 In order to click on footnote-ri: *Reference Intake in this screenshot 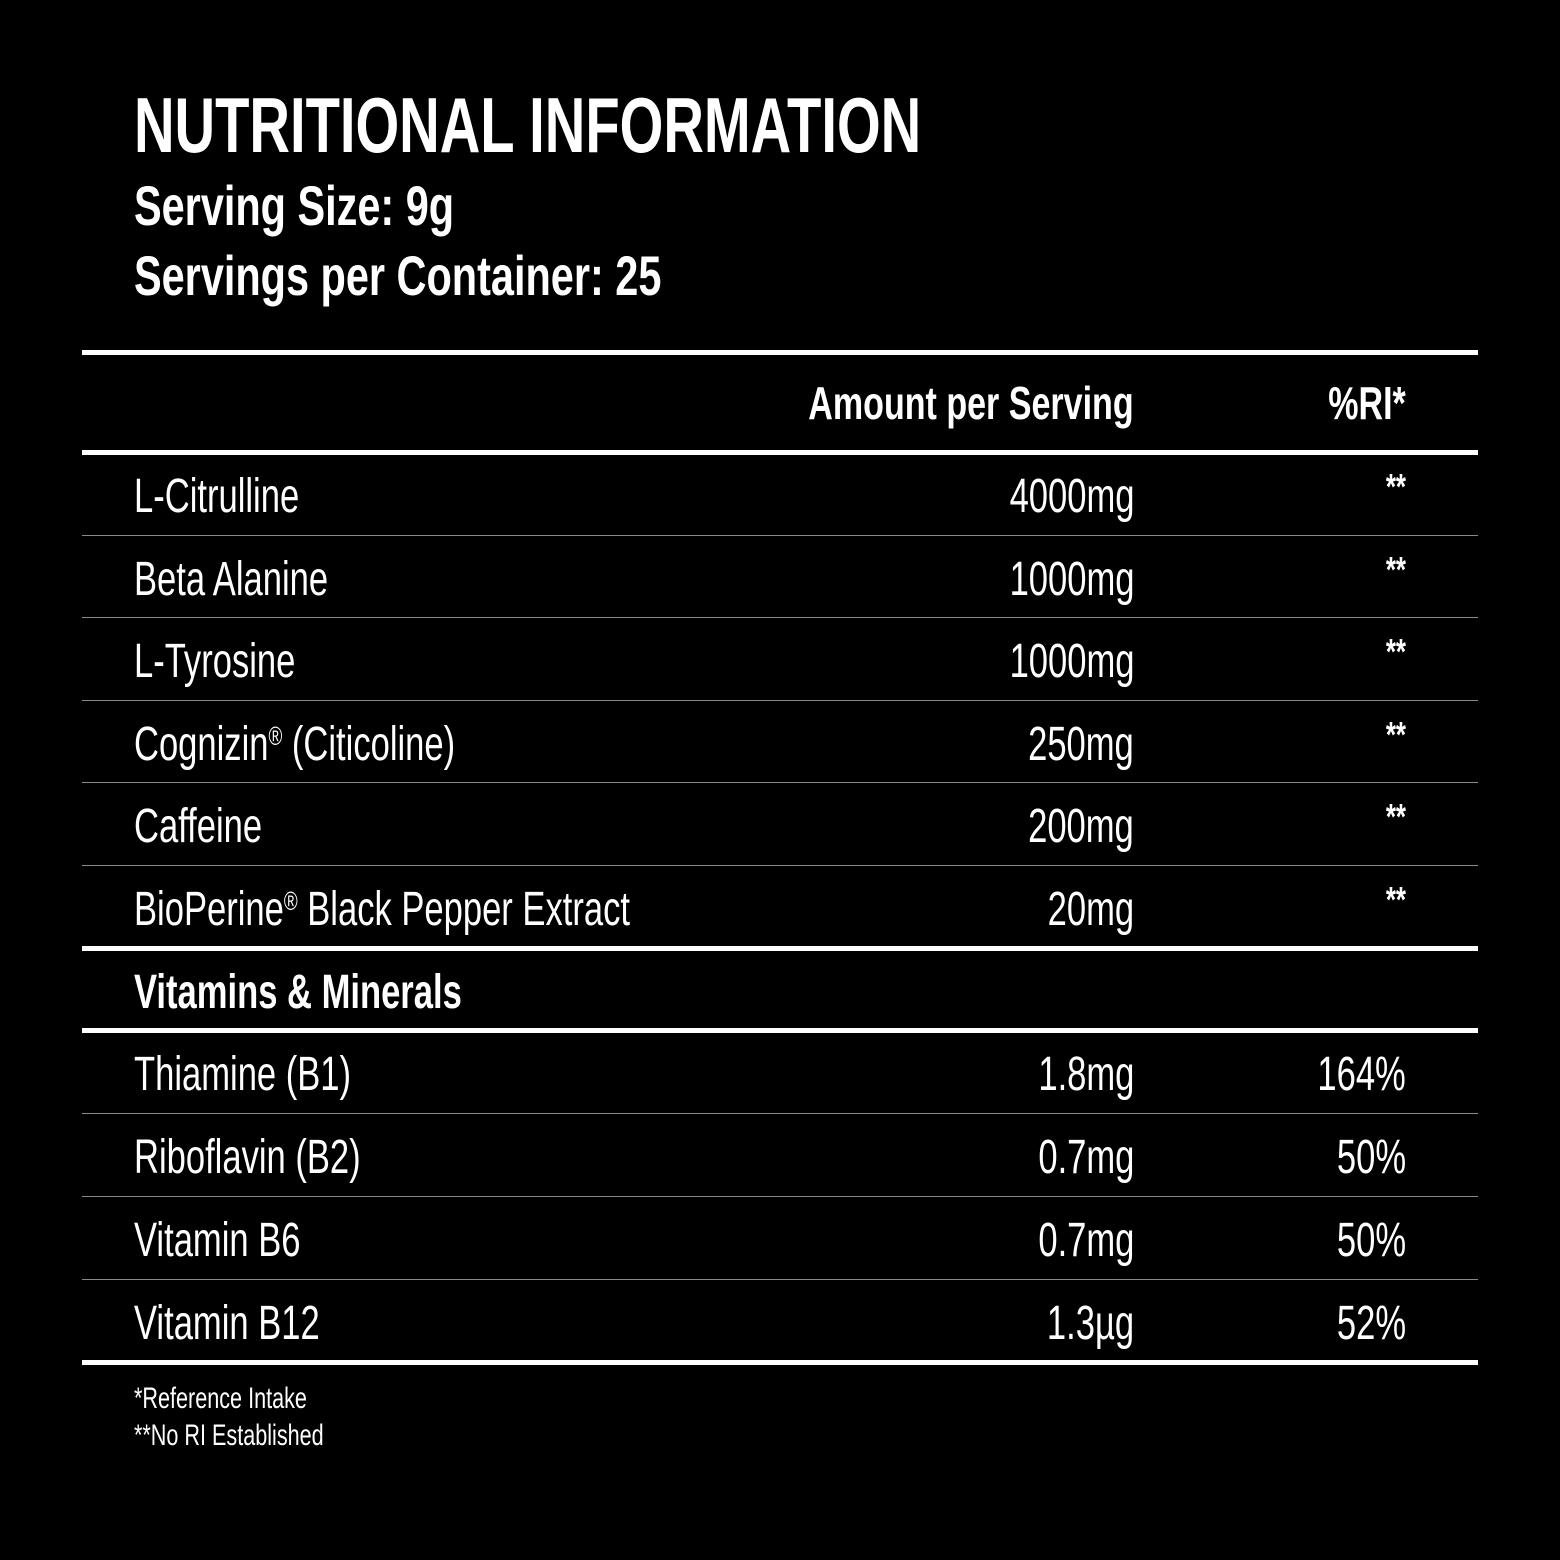, I will do `click(220, 1398)`.